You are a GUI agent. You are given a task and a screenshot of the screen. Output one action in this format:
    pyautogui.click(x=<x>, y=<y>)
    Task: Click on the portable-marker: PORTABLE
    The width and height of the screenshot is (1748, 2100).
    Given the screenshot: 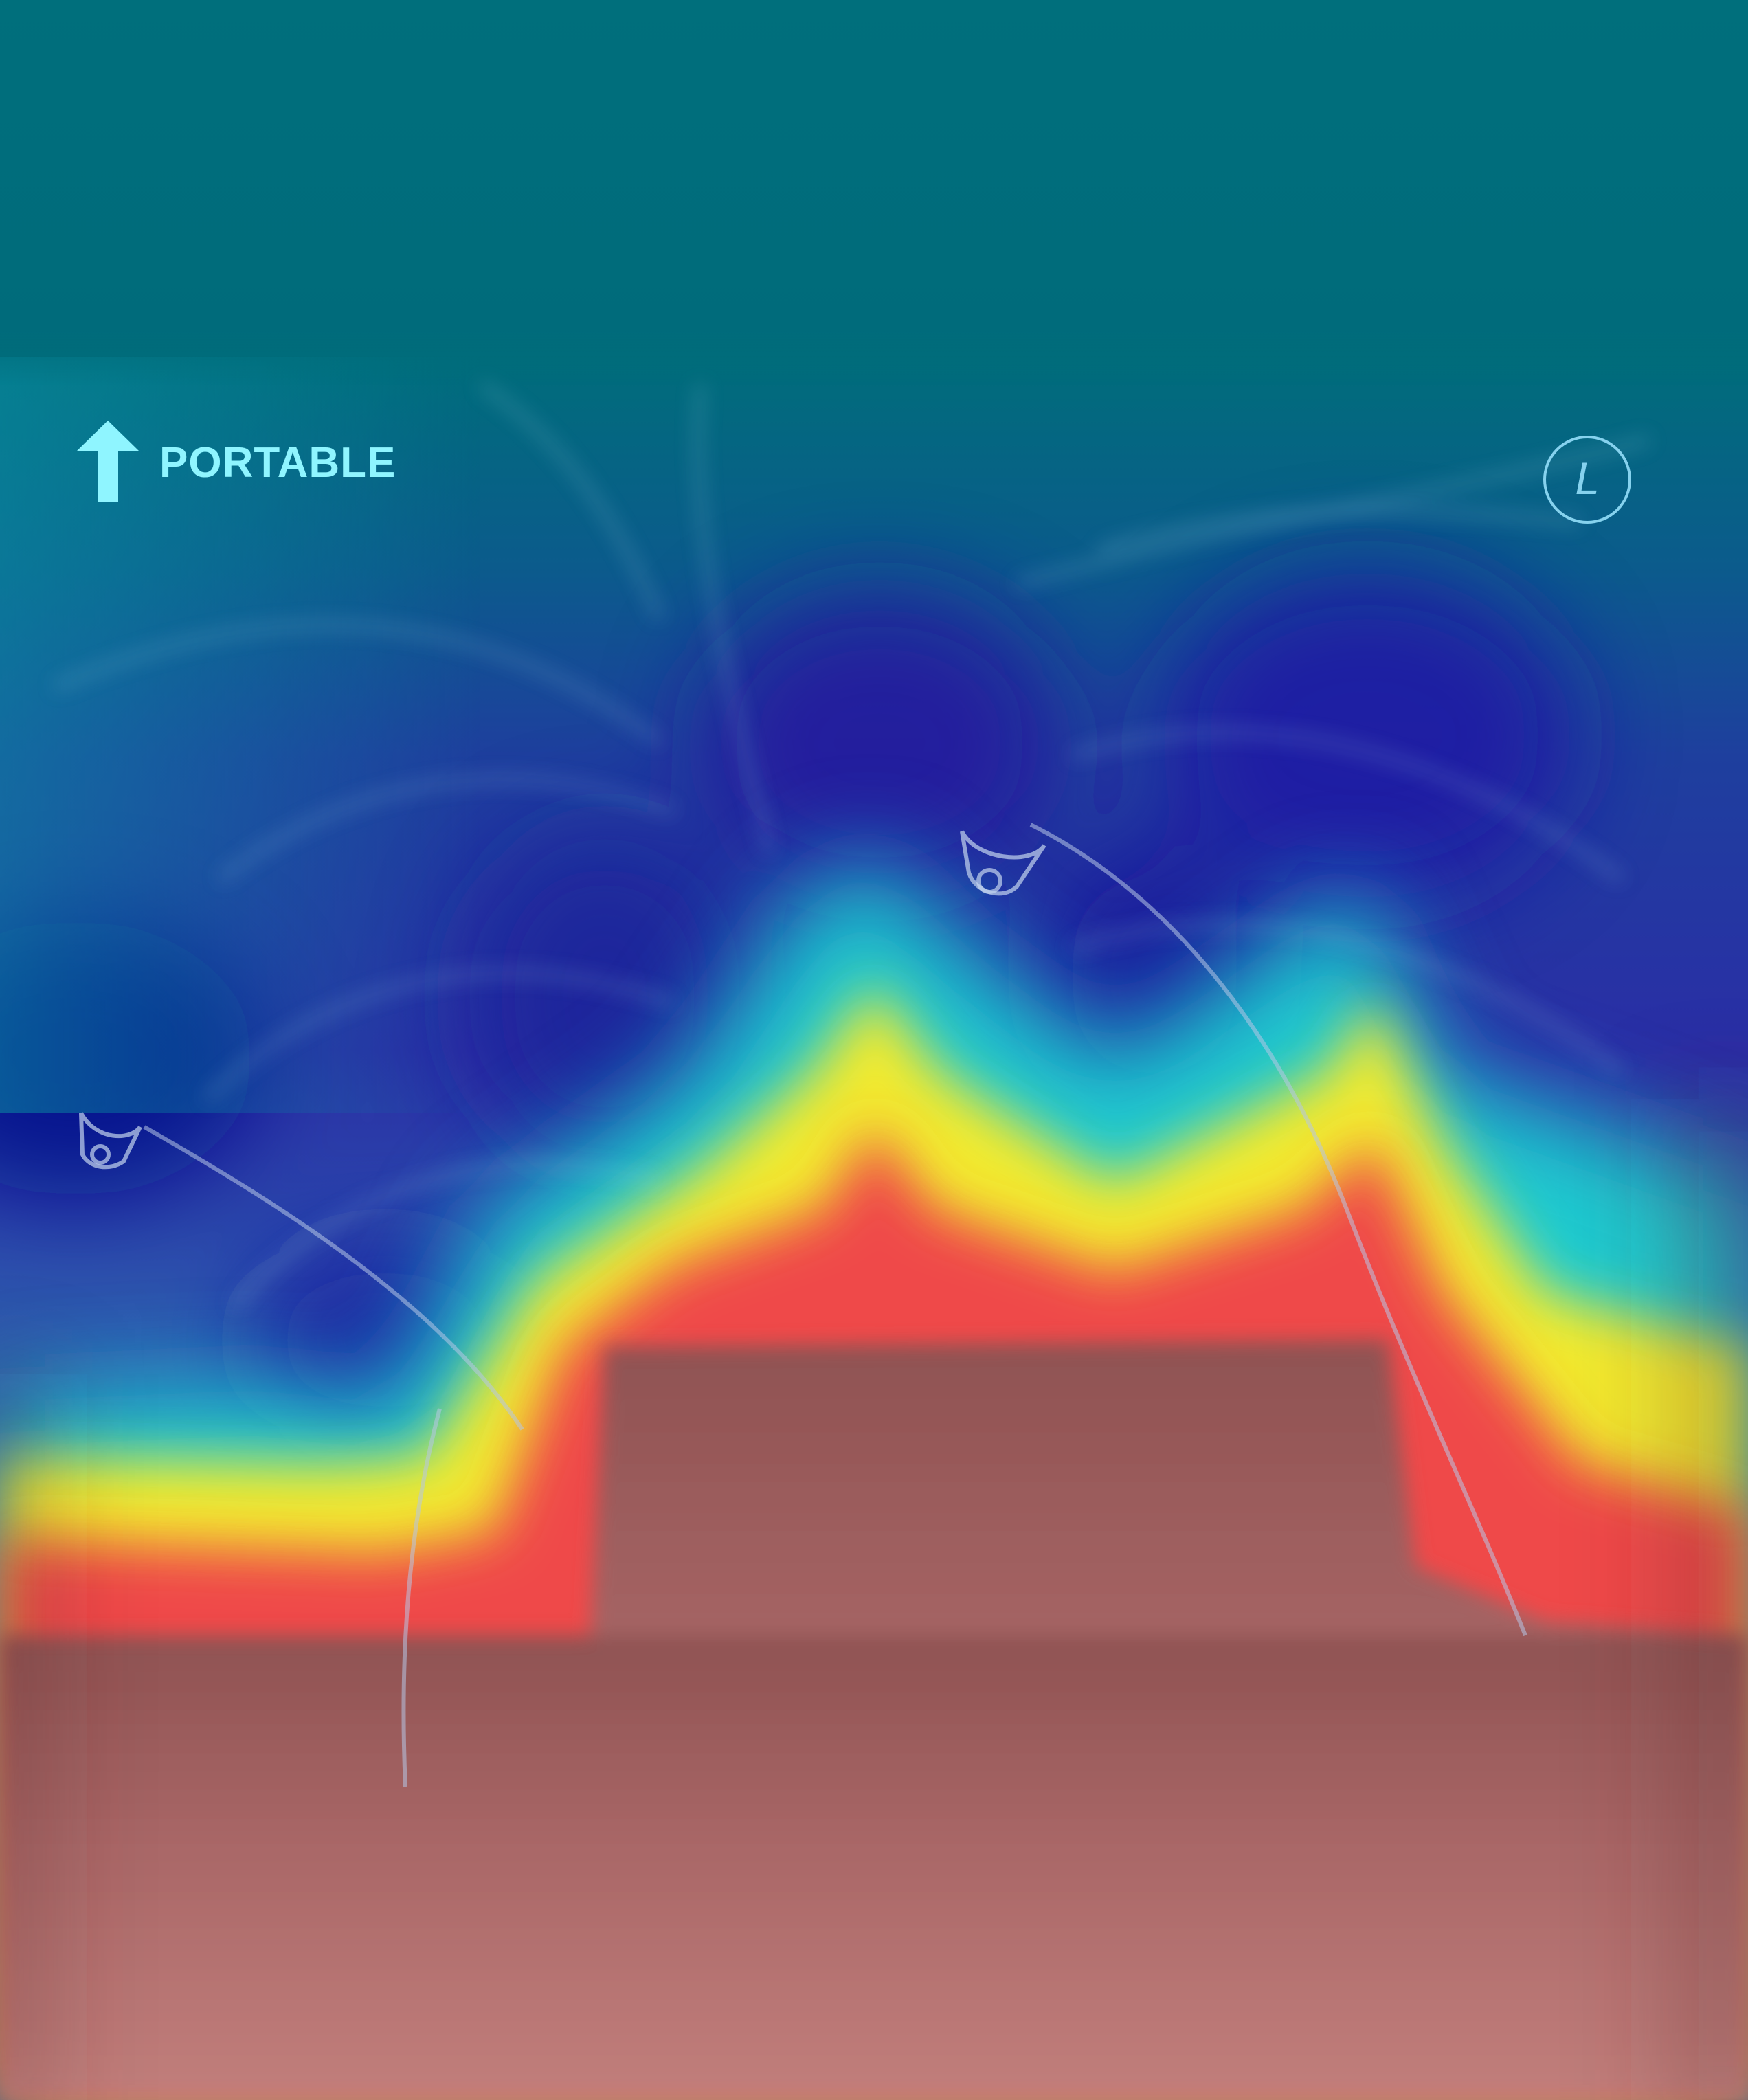 What is the action you would take?
    pyautogui.click(x=236, y=463)
    